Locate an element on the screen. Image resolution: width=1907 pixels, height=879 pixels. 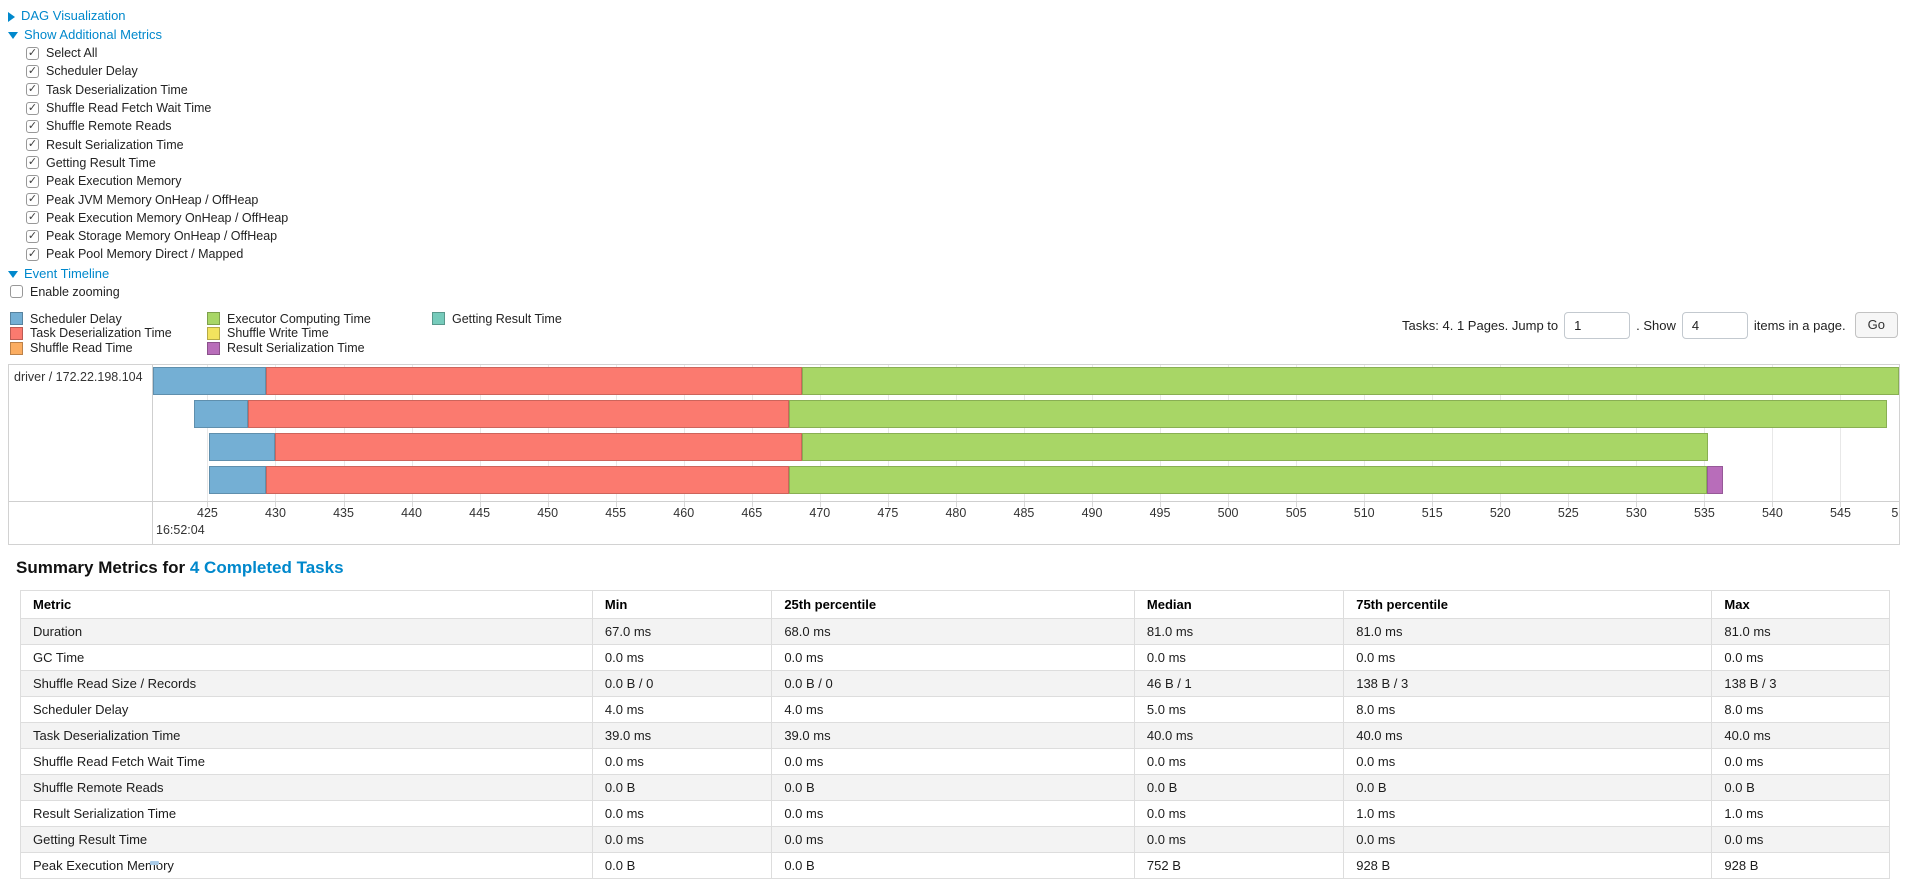
expanded-arrow-icon is located at coordinates (13, 274).